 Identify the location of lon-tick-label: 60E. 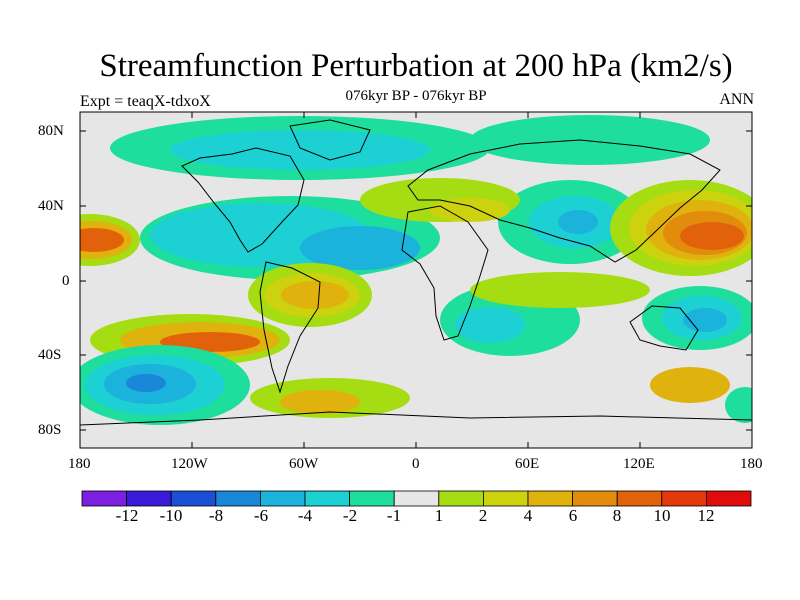
(527, 464).